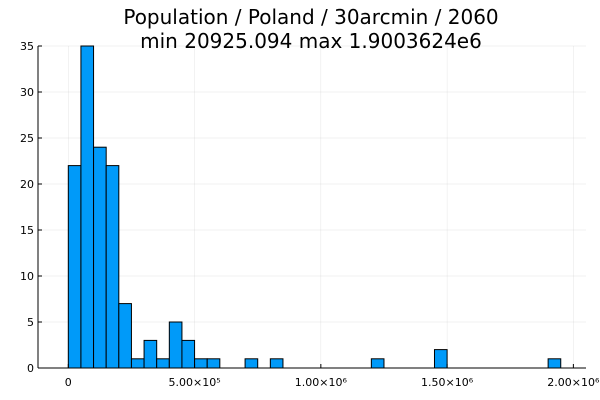  Describe the element at coordinates (68, 382) in the screenshot. I see `x-tick-label: 0` at that location.